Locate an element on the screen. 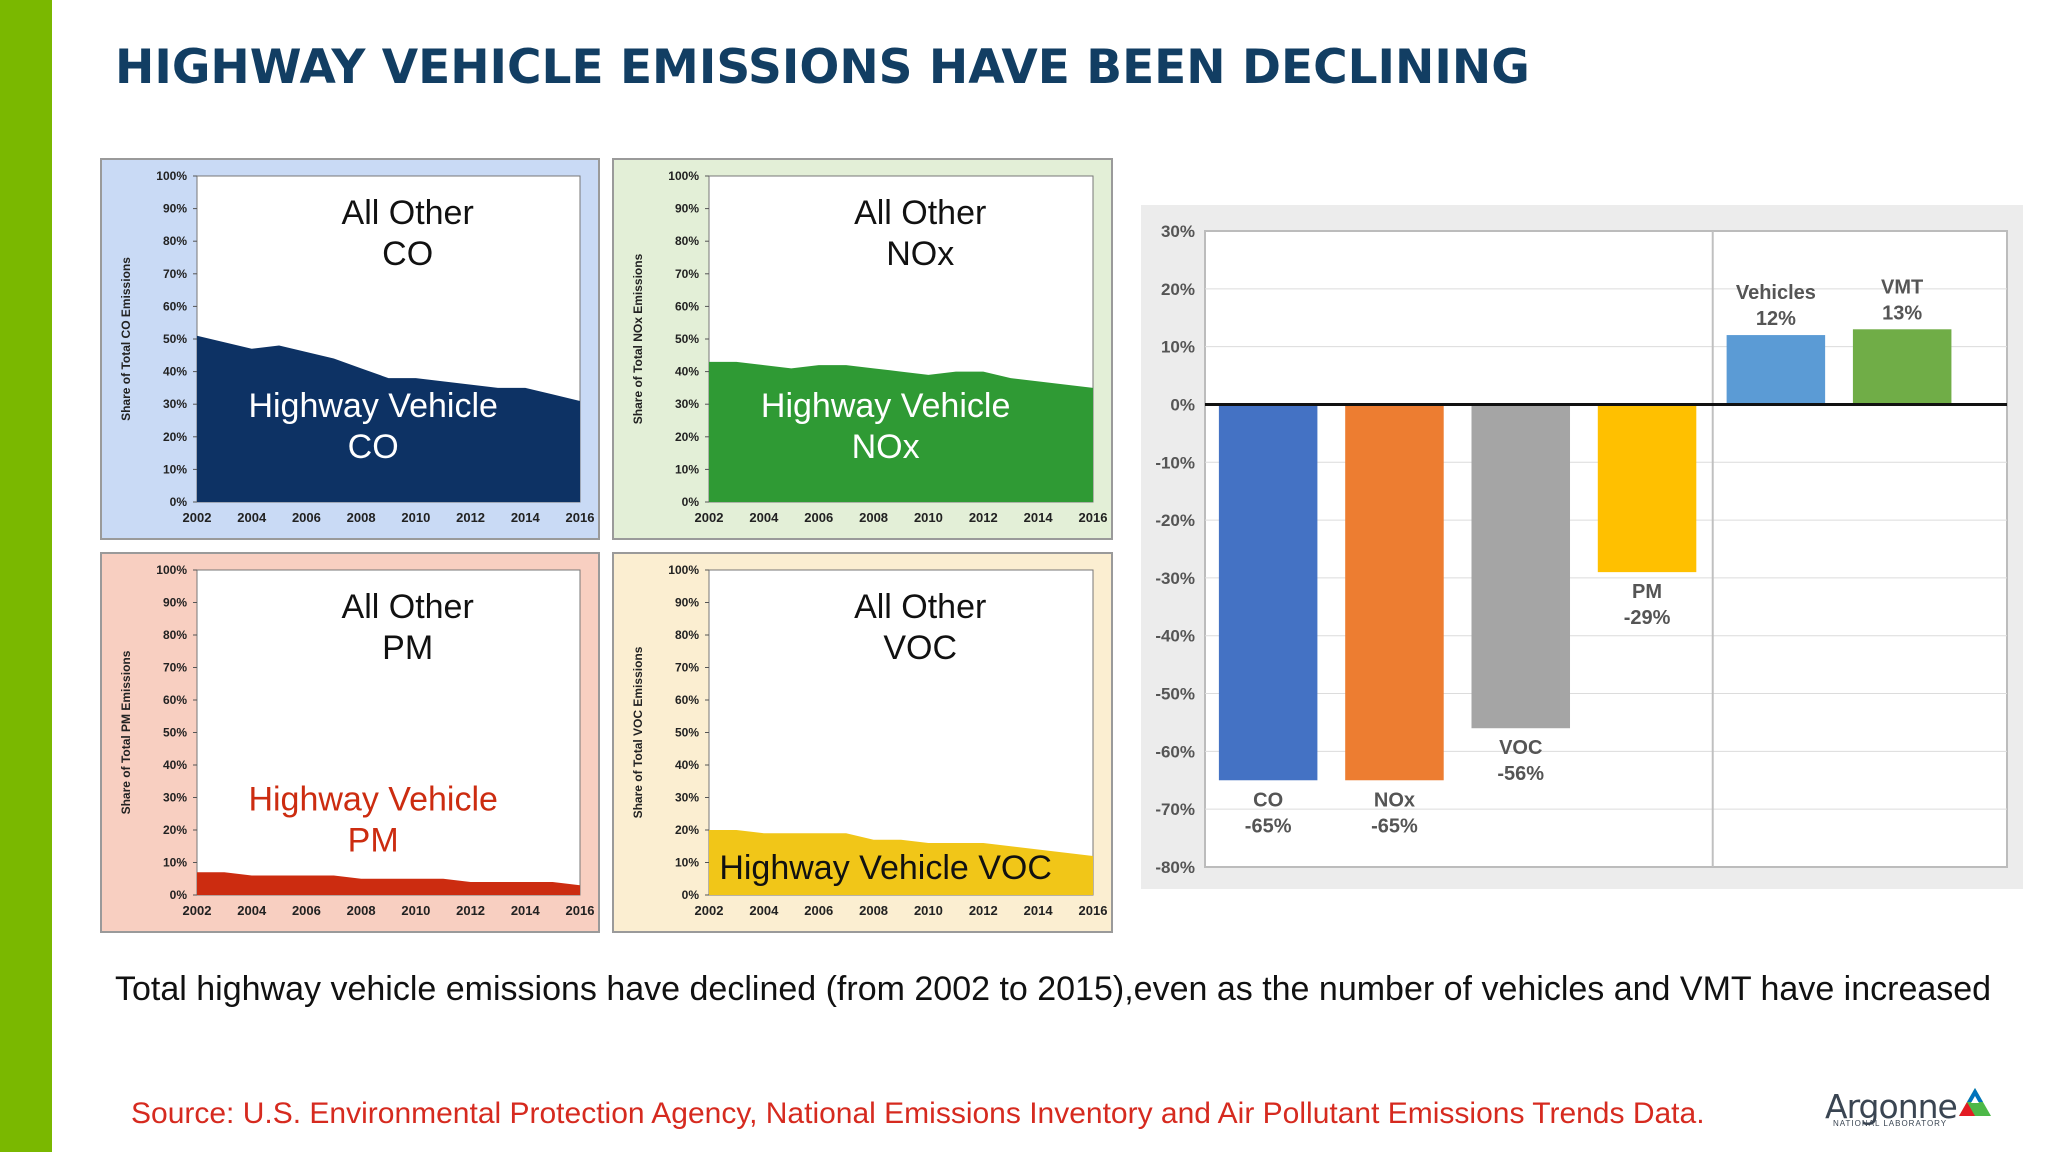  all-other-label: CO is located at coordinates (407, 254).